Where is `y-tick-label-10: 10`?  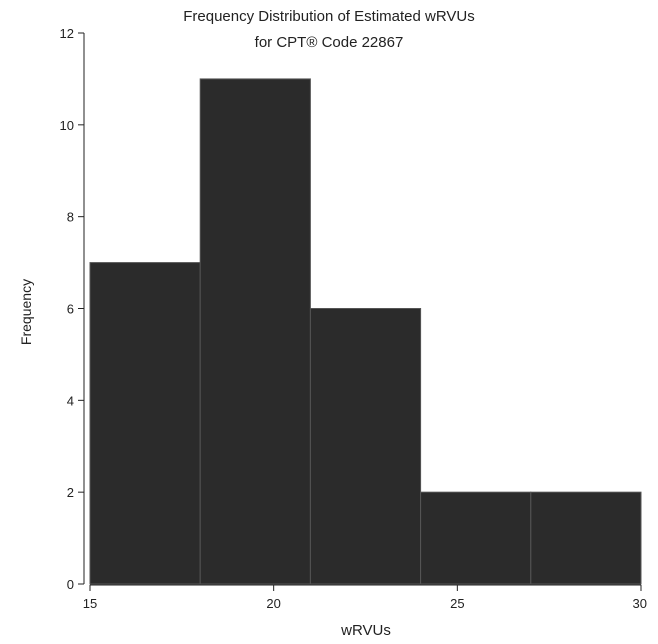
y-tick-label-10: 10 is located at coordinates (67, 125).